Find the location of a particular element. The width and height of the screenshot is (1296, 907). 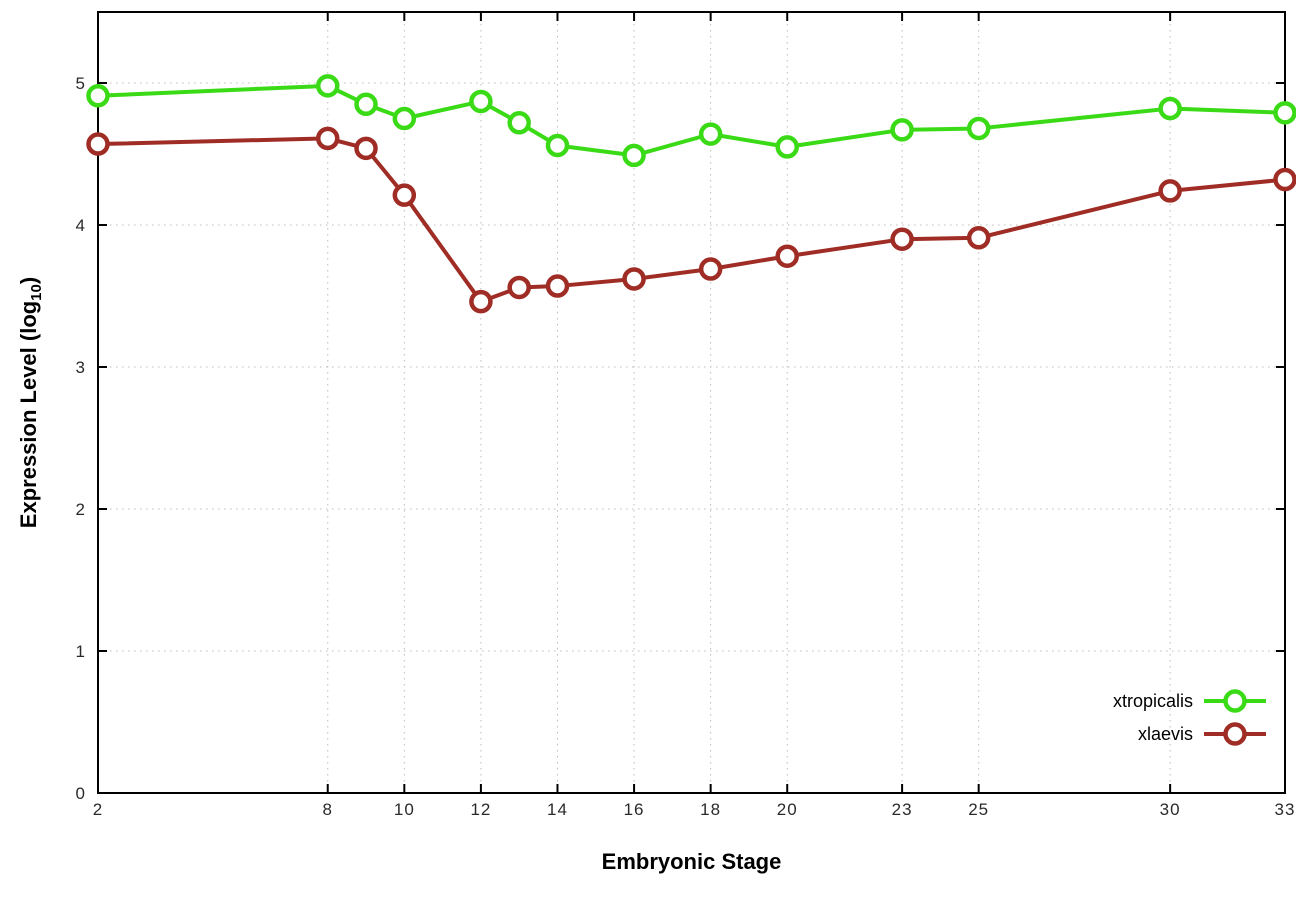

legend-marker-xtropicalis is located at coordinates (1235, 701).